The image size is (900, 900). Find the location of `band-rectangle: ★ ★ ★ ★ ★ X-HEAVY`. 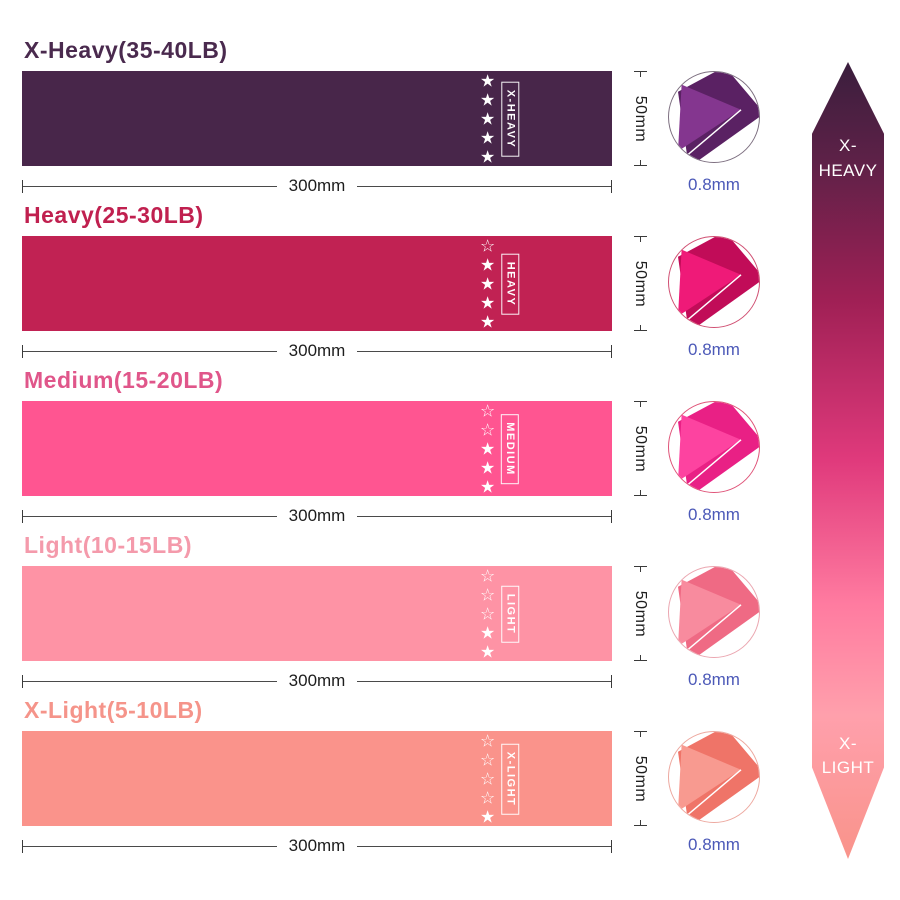

band-rectangle: ★ ★ ★ ★ ★ X-HEAVY is located at coordinates (317, 118).